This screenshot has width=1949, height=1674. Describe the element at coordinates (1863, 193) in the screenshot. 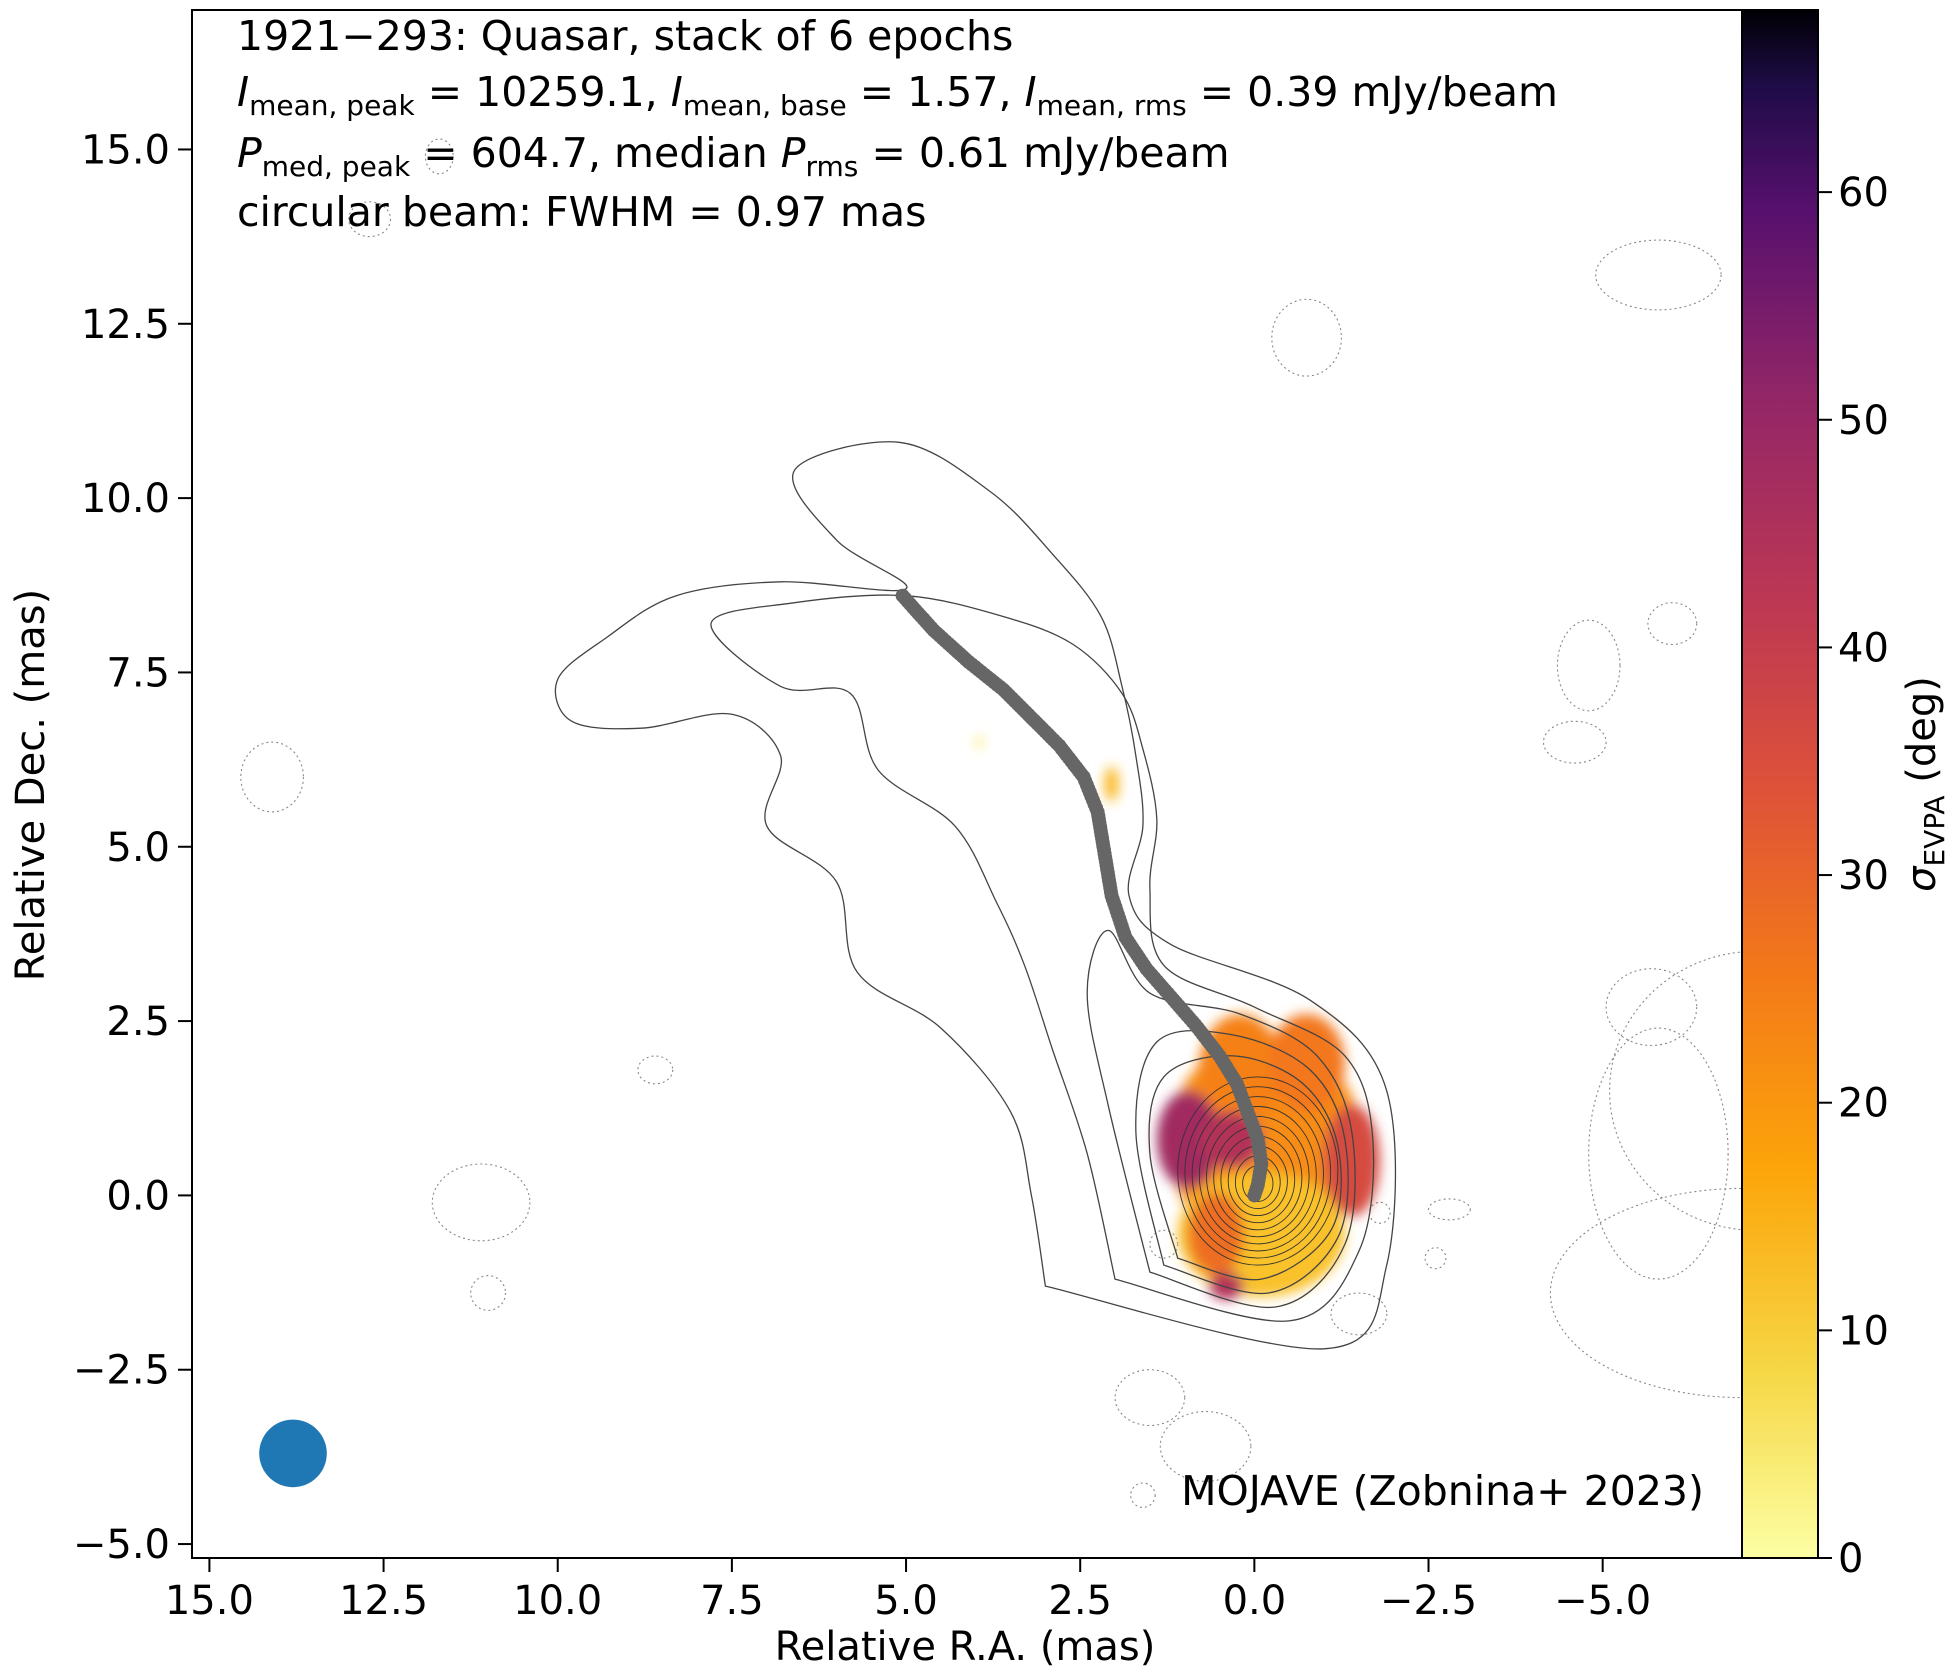

I see `colorbar-tick-label: 60` at that location.